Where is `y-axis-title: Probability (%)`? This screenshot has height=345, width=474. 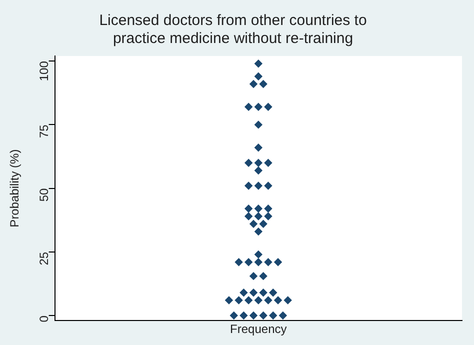 y-axis-title: Probability (%) is located at coordinates (15, 188).